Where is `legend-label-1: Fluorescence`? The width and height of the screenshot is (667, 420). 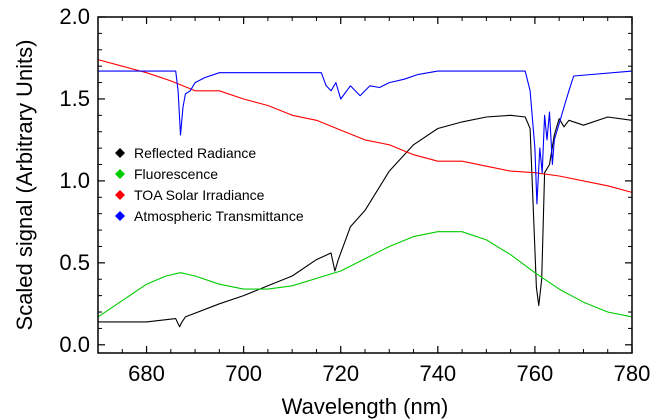 legend-label-1: Fluorescence is located at coordinates (176, 174).